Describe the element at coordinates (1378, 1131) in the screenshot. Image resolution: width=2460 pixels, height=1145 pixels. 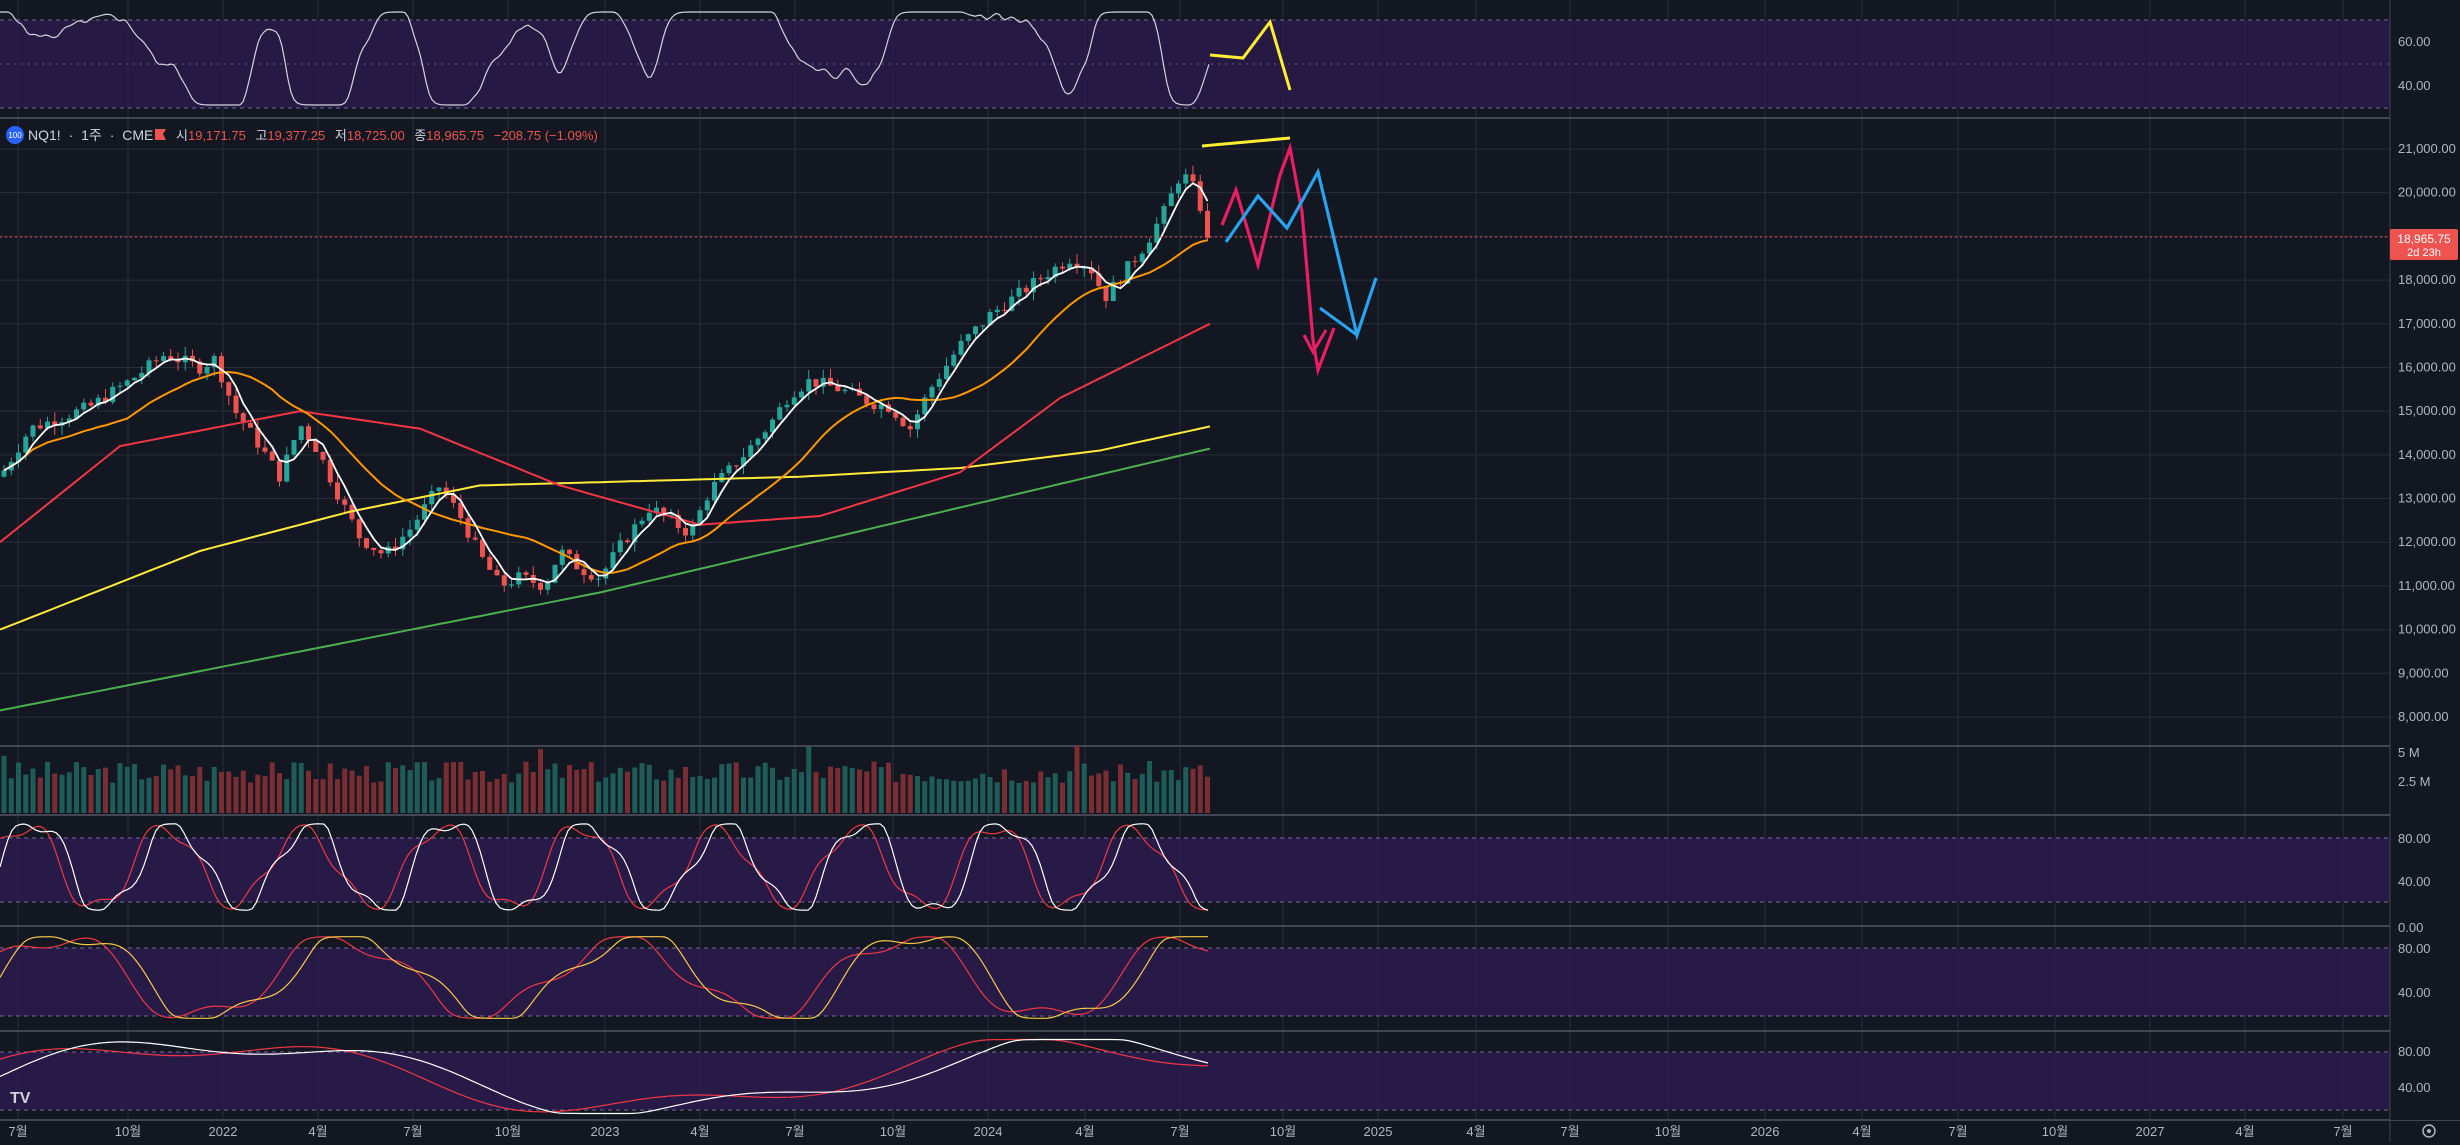
I see `time-label: 2025` at that location.